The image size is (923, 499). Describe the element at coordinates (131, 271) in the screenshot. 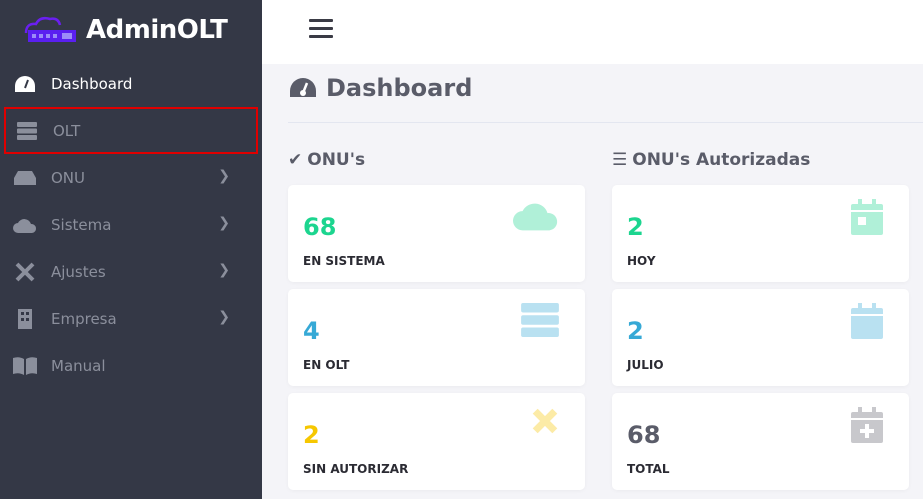

I see `sidebar-item-ajustes: Ajustes ❯` at that location.